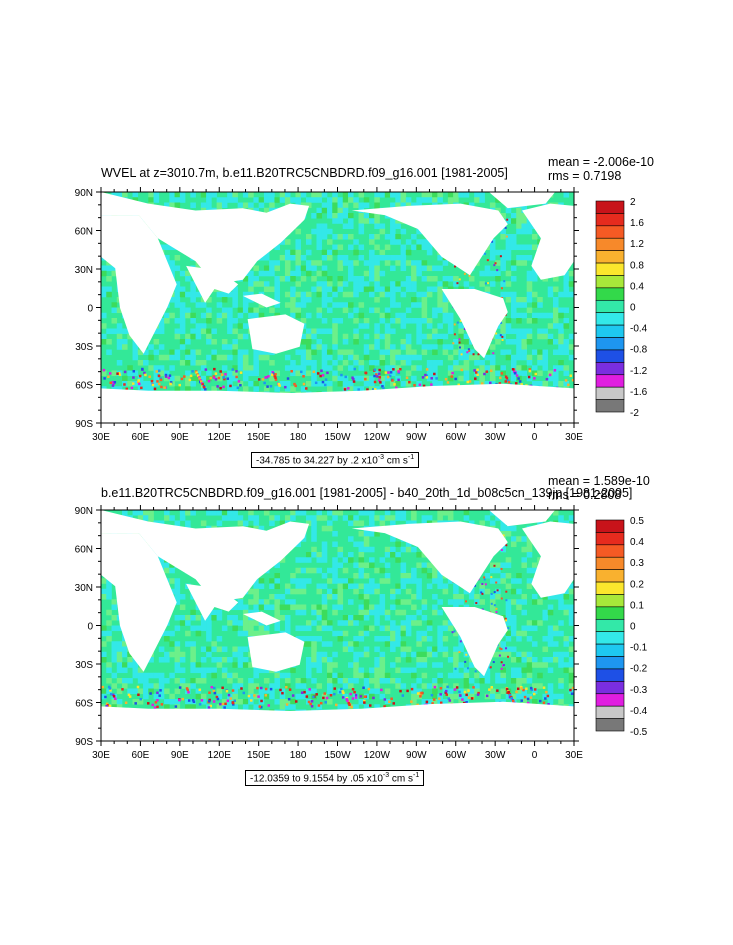 The width and height of the screenshot is (733, 945). I want to click on colorbar-label: -0.8, so click(639, 350).